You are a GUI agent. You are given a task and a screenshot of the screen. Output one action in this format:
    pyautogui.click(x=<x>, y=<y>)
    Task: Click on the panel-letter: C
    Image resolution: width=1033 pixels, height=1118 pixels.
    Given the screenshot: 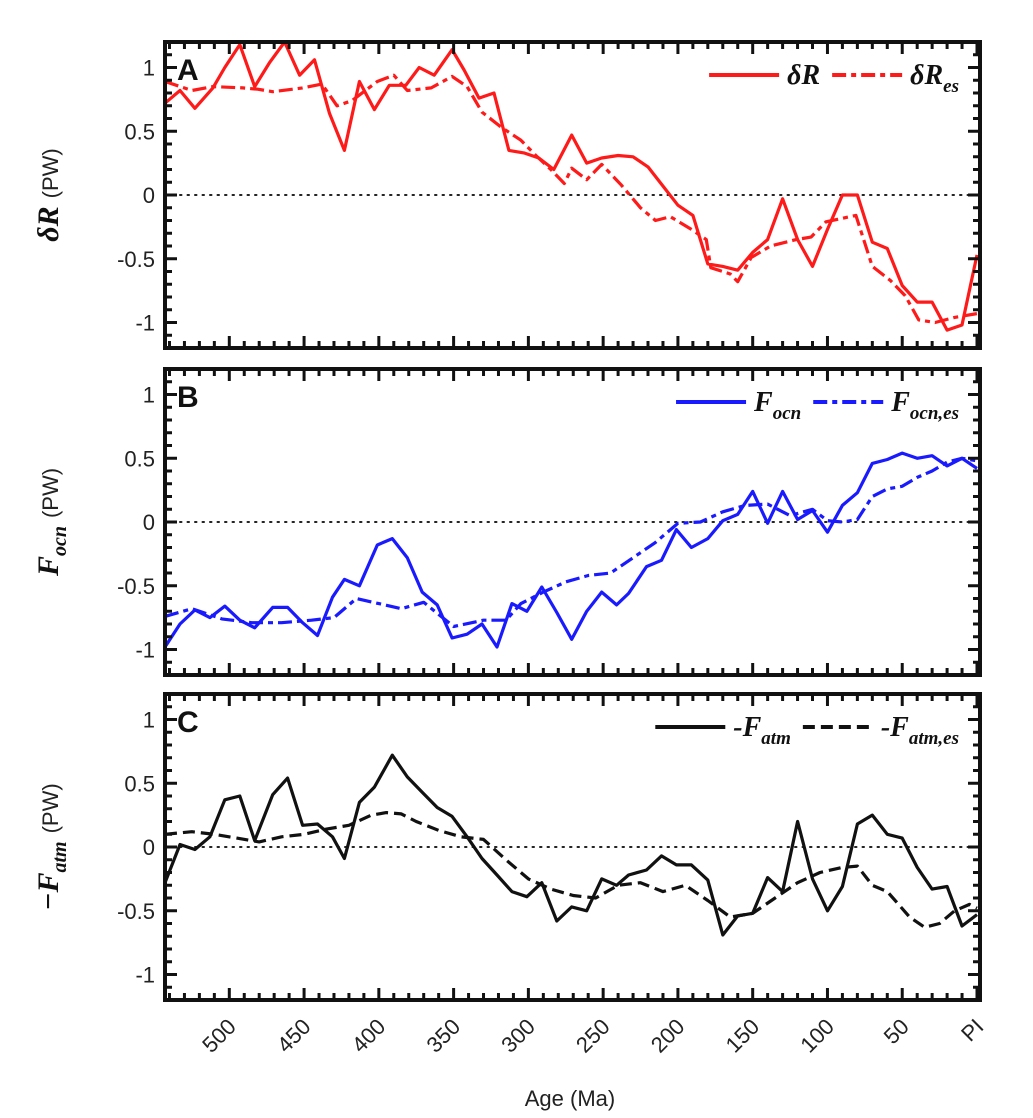 What is the action you would take?
    pyautogui.click(x=188, y=722)
    